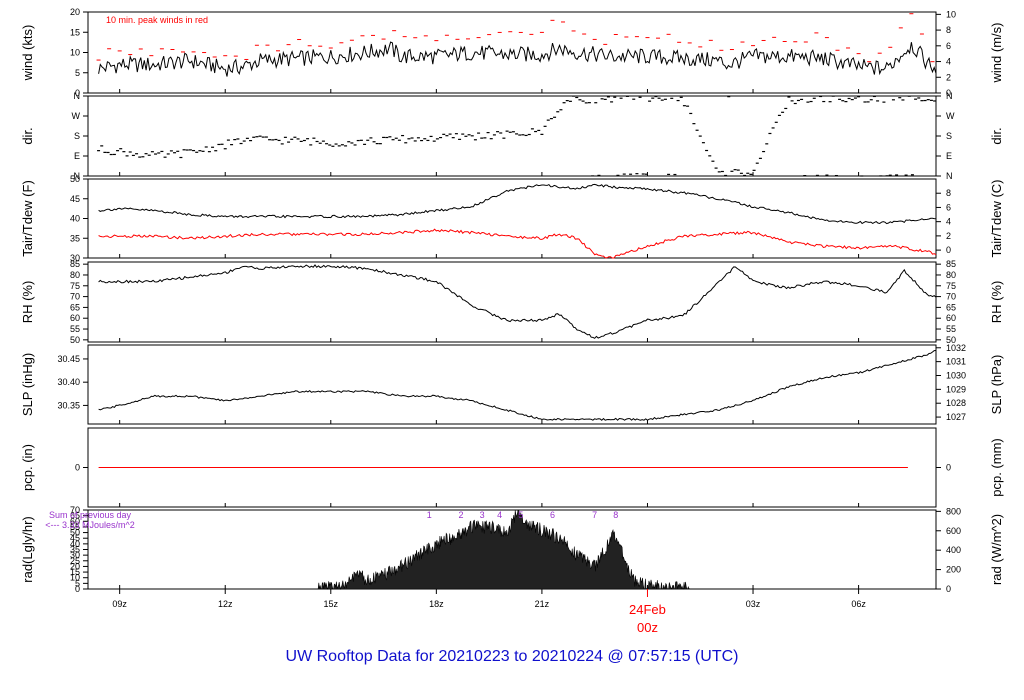 This screenshot has width=1024, height=700. Describe the element at coordinates (27, 218) in the screenshot. I see `y-axis-label-left: Tair/Tdew (F)` at that location.